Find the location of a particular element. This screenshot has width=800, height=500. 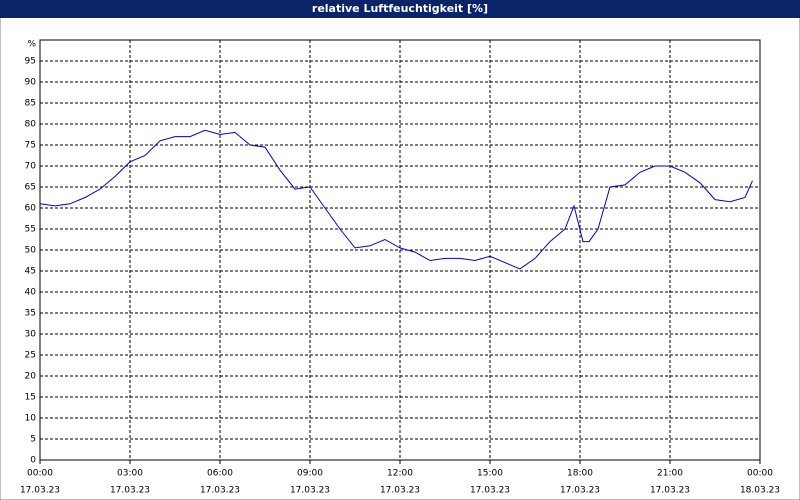

y-tick-label: 50 is located at coordinates (31, 251).